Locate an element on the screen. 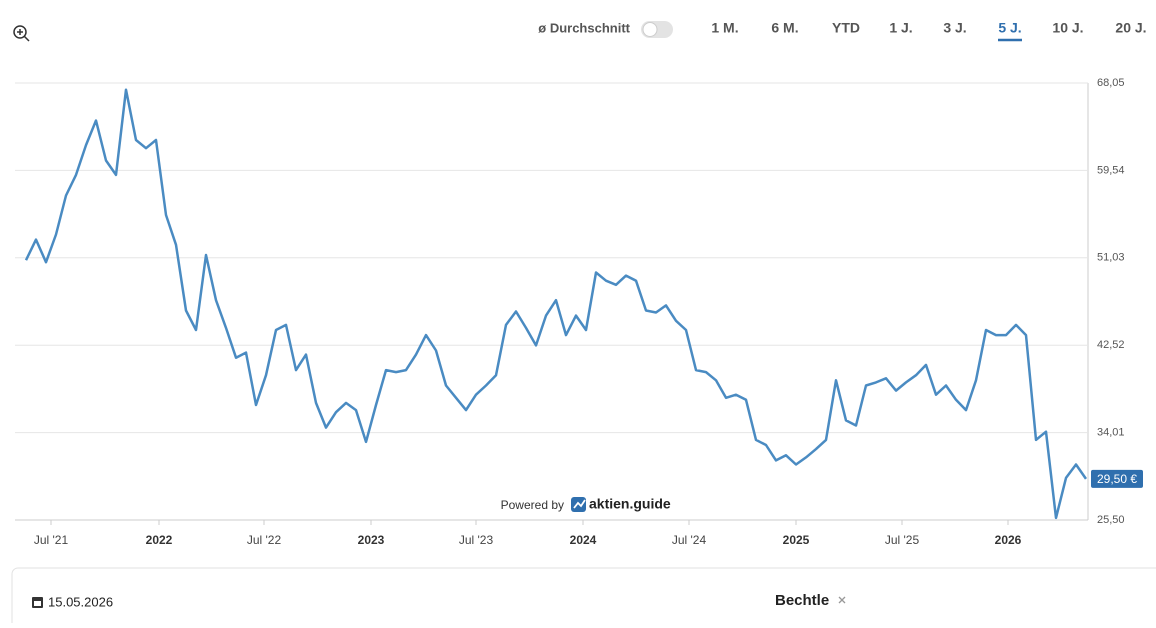 The height and width of the screenshot is (628, 1156). y-tick-label: 51,03 is located at coordinates (1111, 258).